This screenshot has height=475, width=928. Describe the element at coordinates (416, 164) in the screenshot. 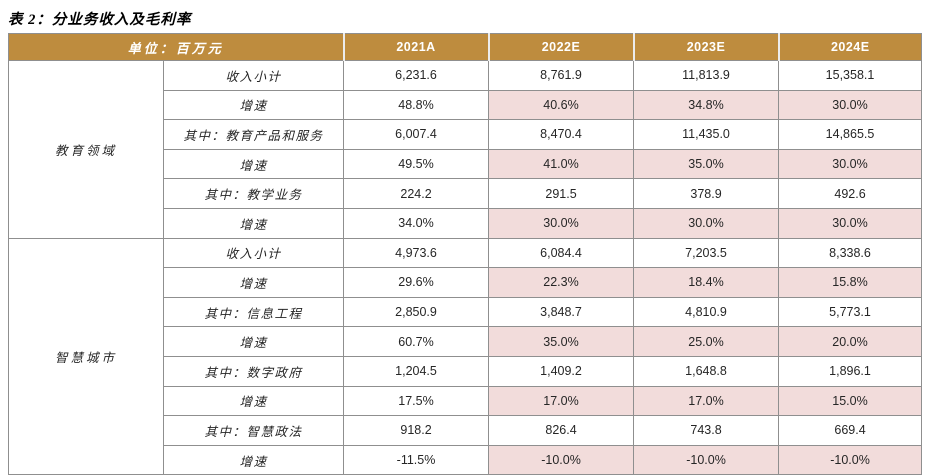

I see `cell-2021a: 49.5%` at that location.